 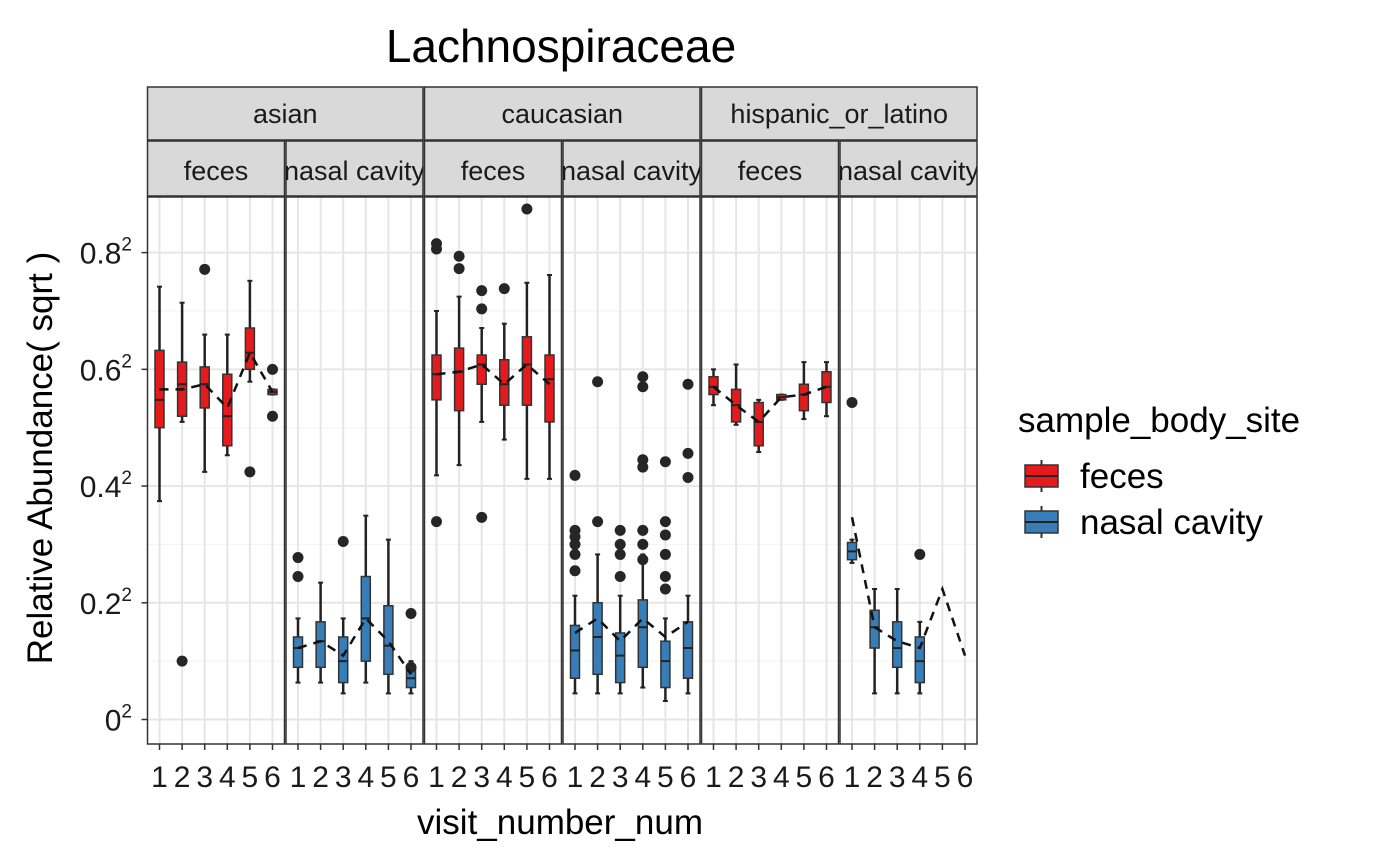 I want to click on y-tick-label: 0.82, so click(x=106, y=253).